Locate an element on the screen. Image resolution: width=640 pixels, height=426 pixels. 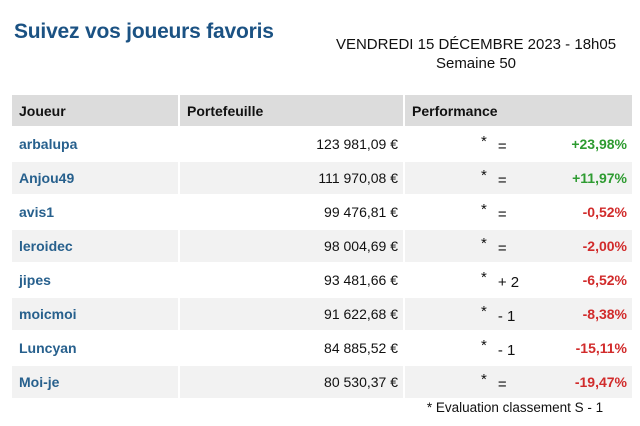
performance-cell: * = -0,52% is located at coordinates (518, 212).